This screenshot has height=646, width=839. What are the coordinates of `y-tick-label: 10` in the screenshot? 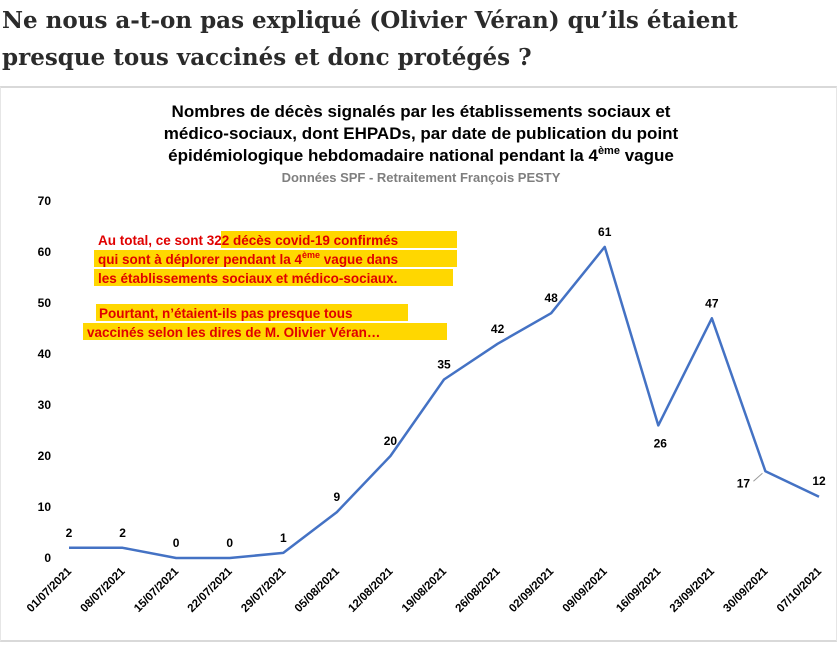 It's located at (45, 507).